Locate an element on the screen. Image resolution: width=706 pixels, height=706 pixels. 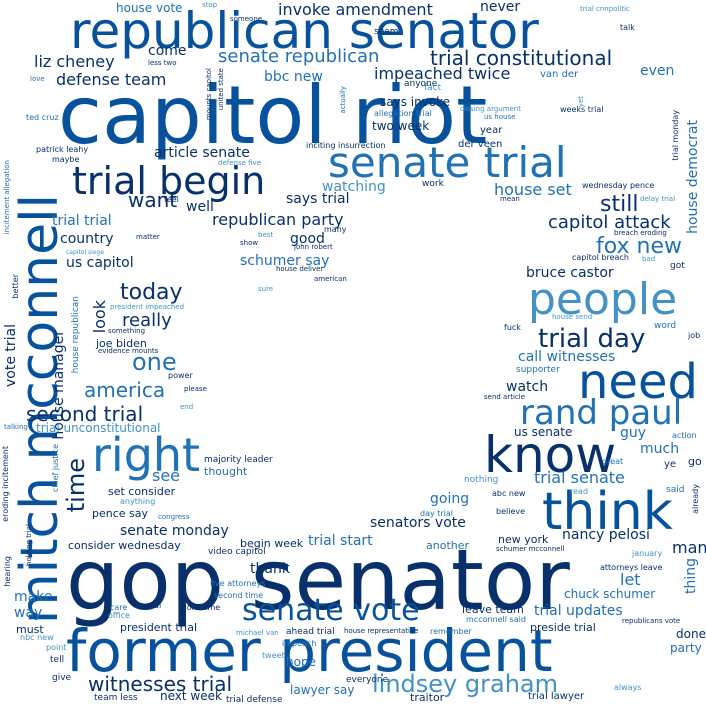
word: der veen is located at coordinates (480, 144).